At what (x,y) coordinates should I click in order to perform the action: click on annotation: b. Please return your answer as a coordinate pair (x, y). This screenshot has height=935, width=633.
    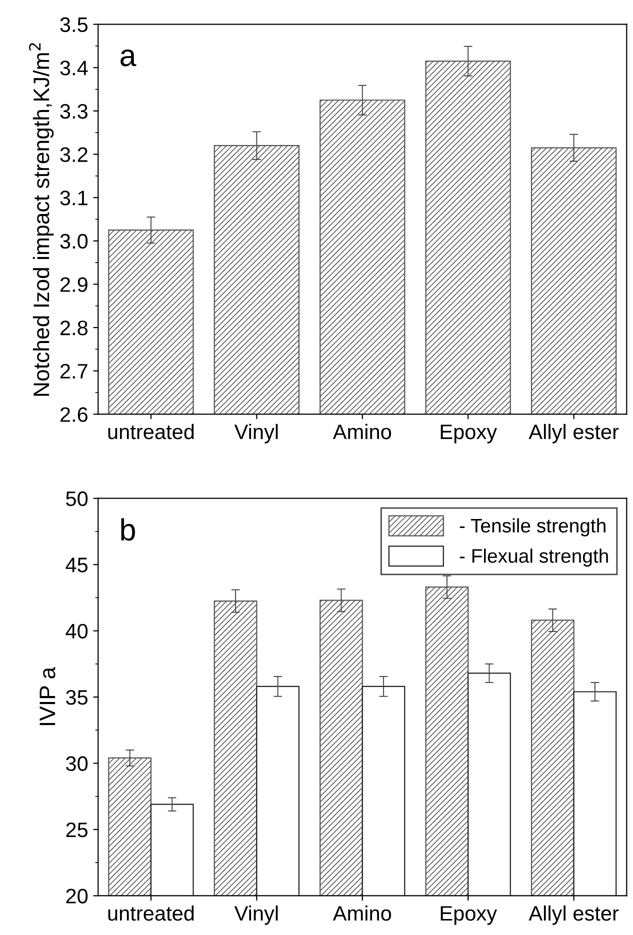
    Looking at the image, I should click on (128, 529).